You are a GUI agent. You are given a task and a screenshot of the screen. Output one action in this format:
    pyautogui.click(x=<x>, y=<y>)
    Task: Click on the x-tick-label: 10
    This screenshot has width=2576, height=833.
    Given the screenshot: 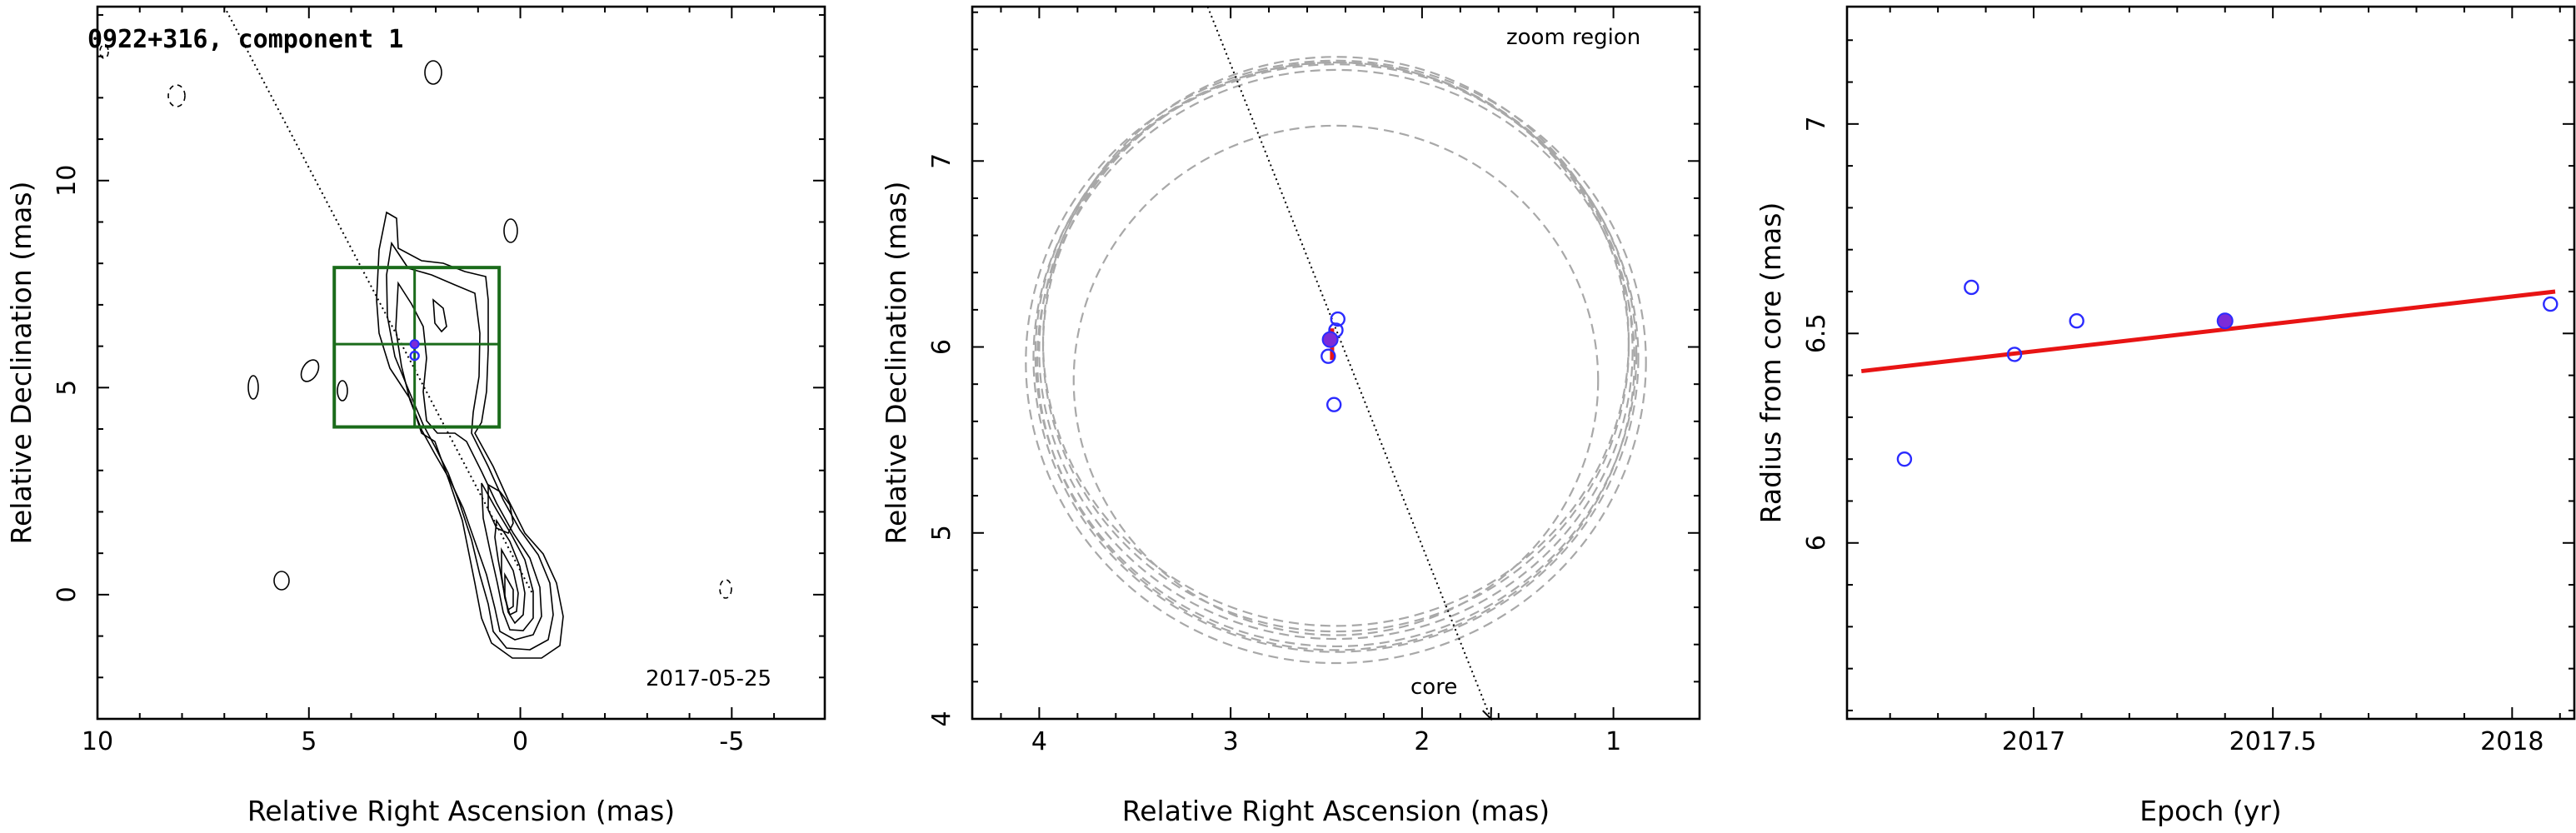 What is the action you would take?
    pyautogui.click(x=97, y=741)
    